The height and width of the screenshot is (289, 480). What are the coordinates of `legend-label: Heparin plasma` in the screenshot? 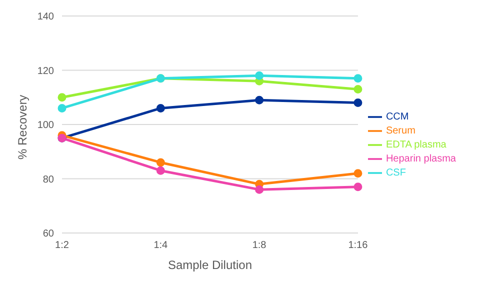 It's located at (421, 158).